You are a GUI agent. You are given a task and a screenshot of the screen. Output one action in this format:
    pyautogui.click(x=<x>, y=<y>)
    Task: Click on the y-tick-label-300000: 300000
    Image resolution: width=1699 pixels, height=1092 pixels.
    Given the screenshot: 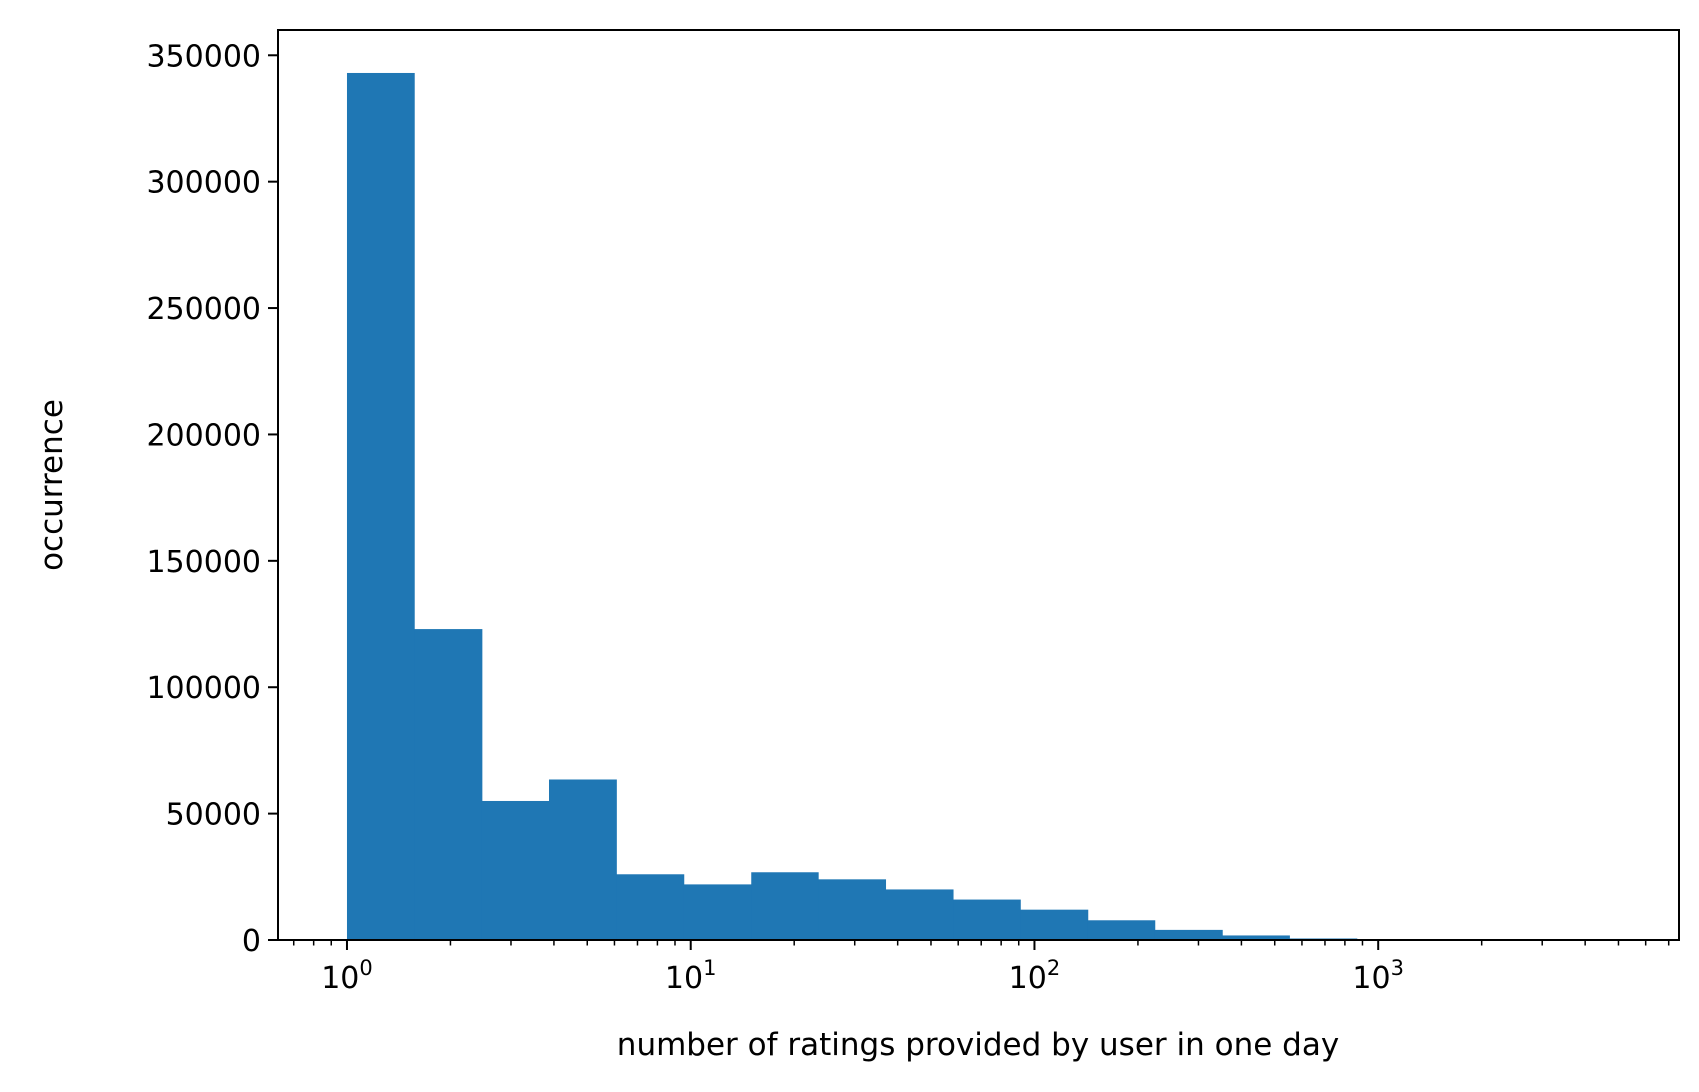 What is the action you would take?
    pyautogui.click(x=203, y=183)
    